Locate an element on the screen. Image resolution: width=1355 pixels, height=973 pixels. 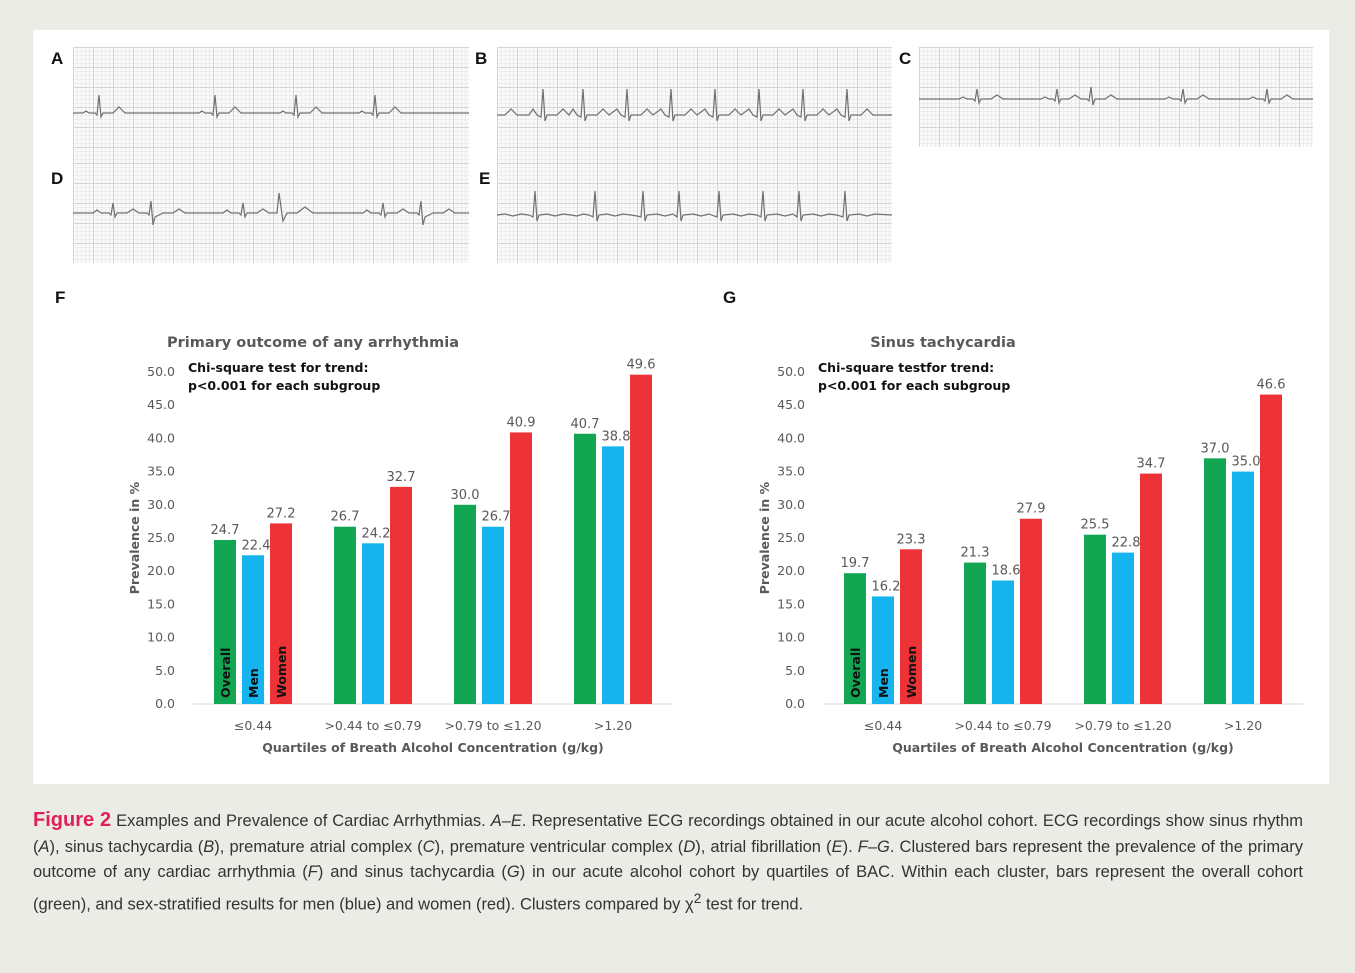
caption-sup: 2 is located at coordinates (697, 898).